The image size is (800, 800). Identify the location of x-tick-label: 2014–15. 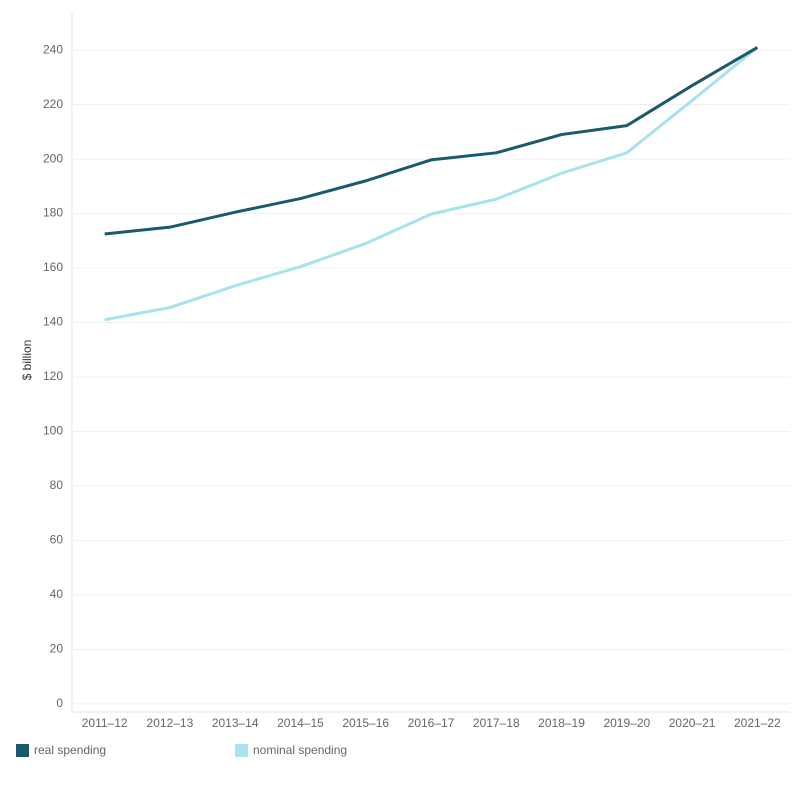
(300, 723).